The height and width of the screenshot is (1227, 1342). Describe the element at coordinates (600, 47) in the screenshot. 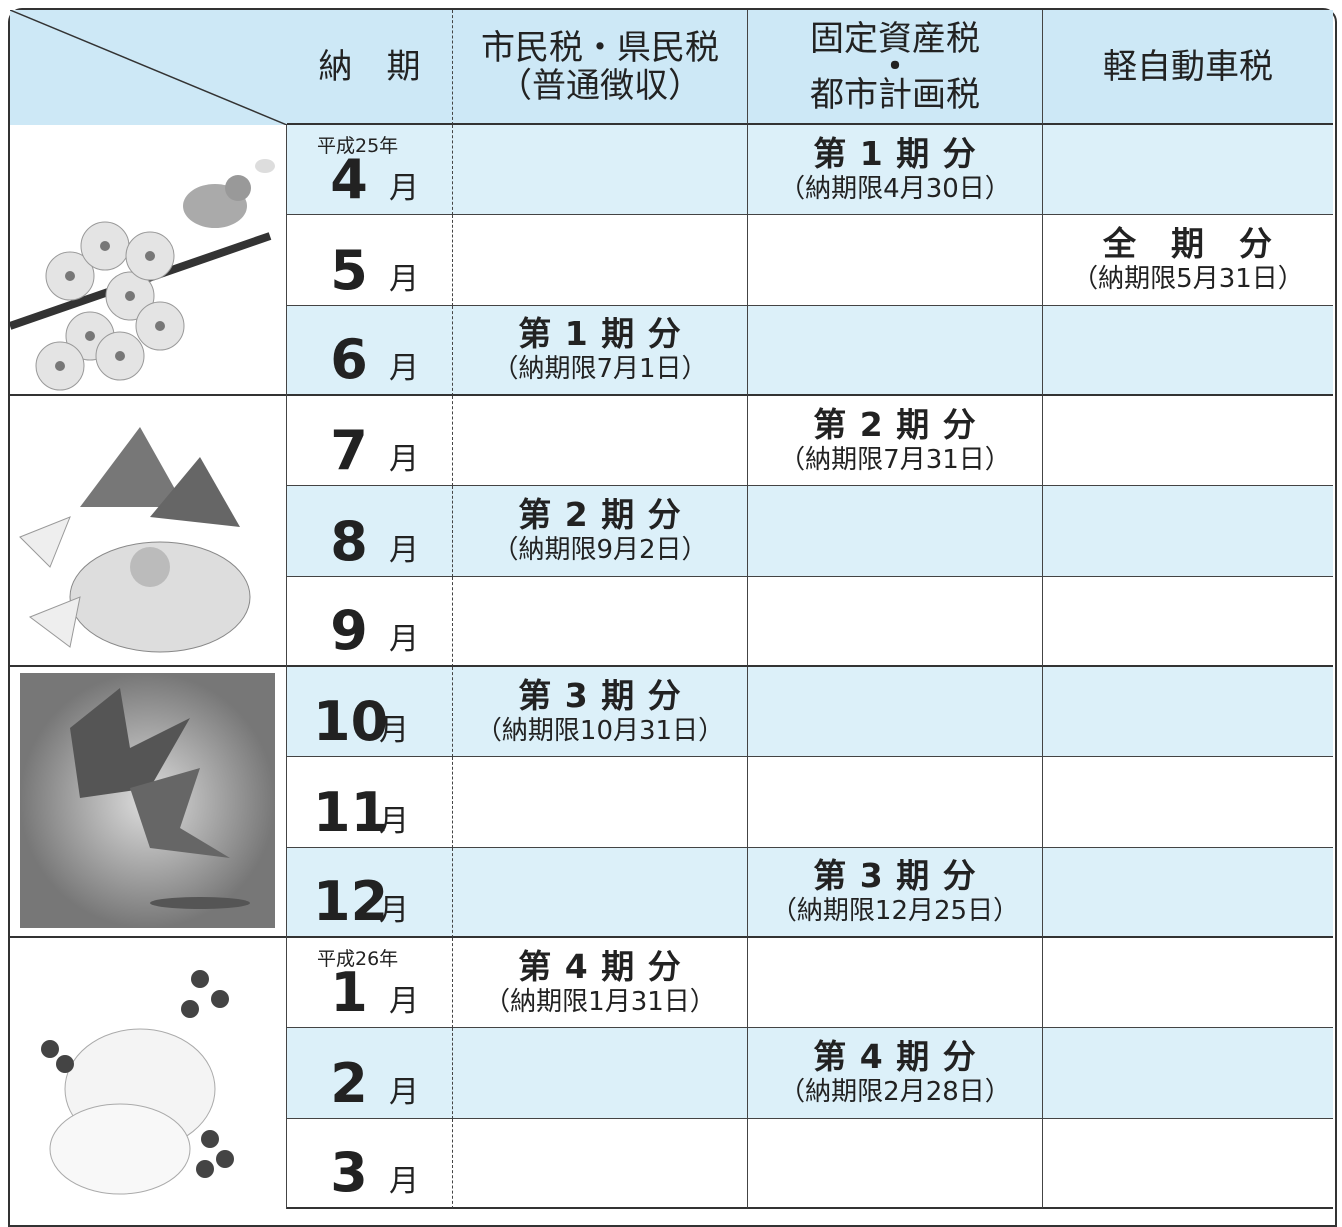

I see `header-text: 市民税・県民税` at that location.